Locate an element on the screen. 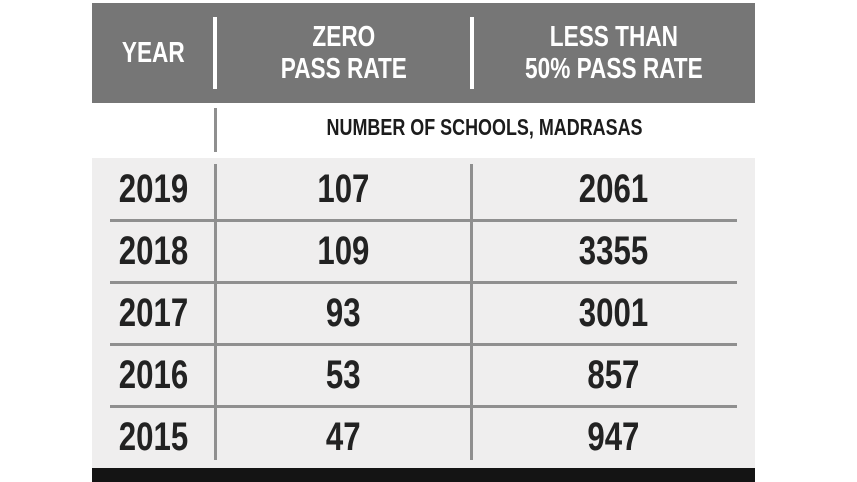  zero-pass-rate-cell: 53 is located at coordinates (343, 375).